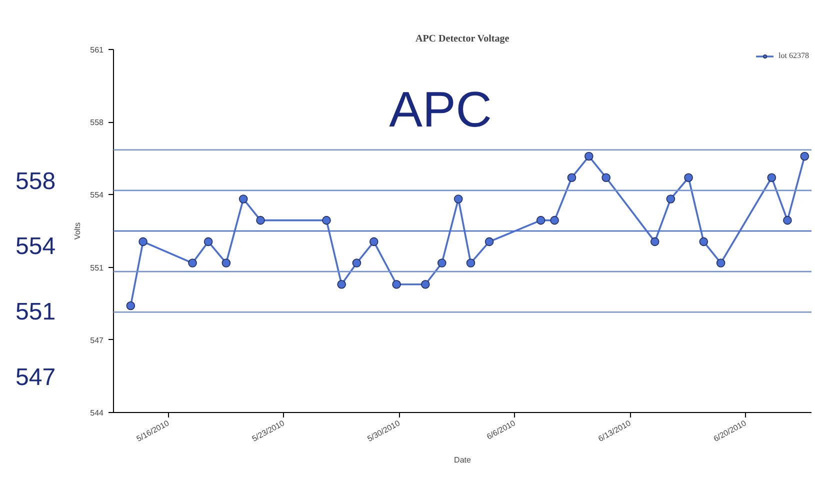 This screenshot has height=482, width=815. I want to click on y-tick-label: 544, so click(97, 413).